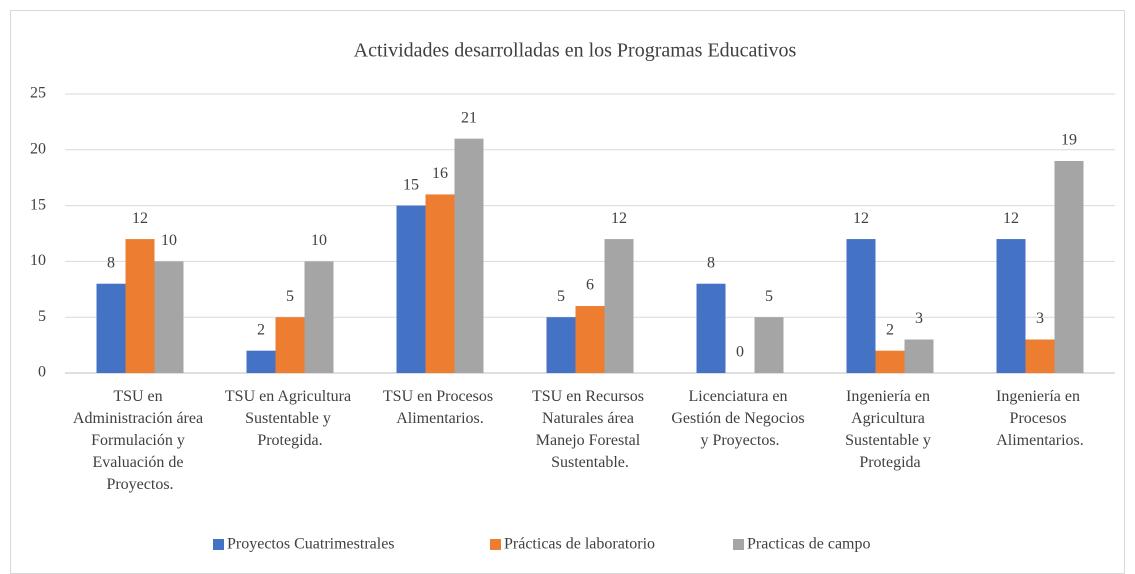 The height and width of the screenshot is (574, 1135). Describe the element at coordinates (38, 204) in the screenshot. I see `y-tick-label: 15` at that location.